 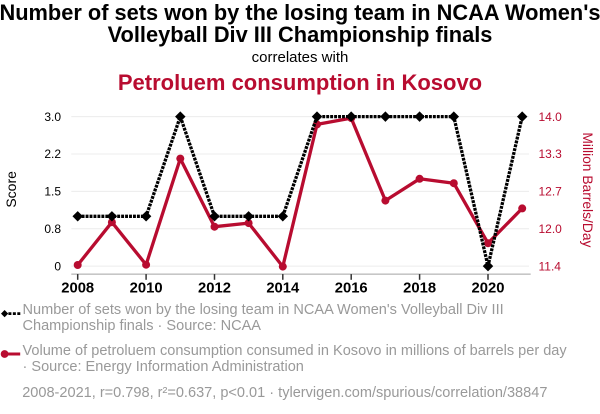 What do you see at coordinates (551, 229) in the screenshot?
I see `svg-text: 12.0` at bounding box center [551, 229].